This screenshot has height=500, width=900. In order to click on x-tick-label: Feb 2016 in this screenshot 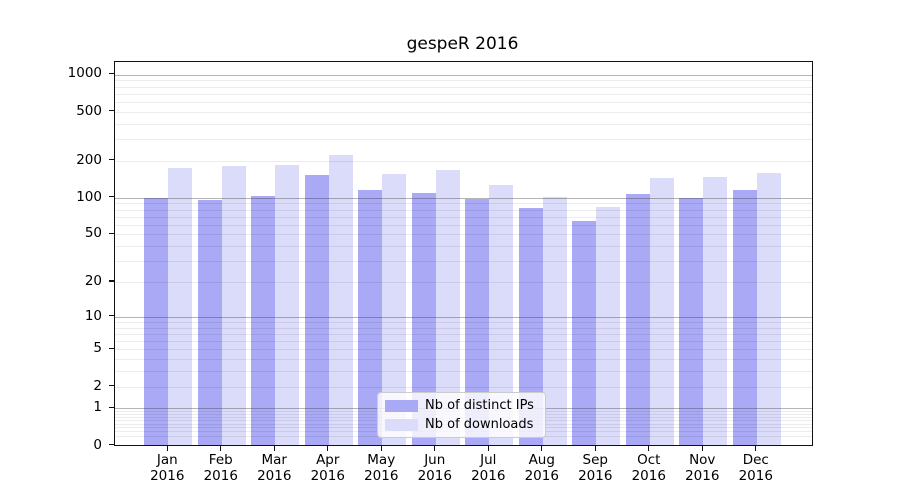, I will do `click(221, 468)`.